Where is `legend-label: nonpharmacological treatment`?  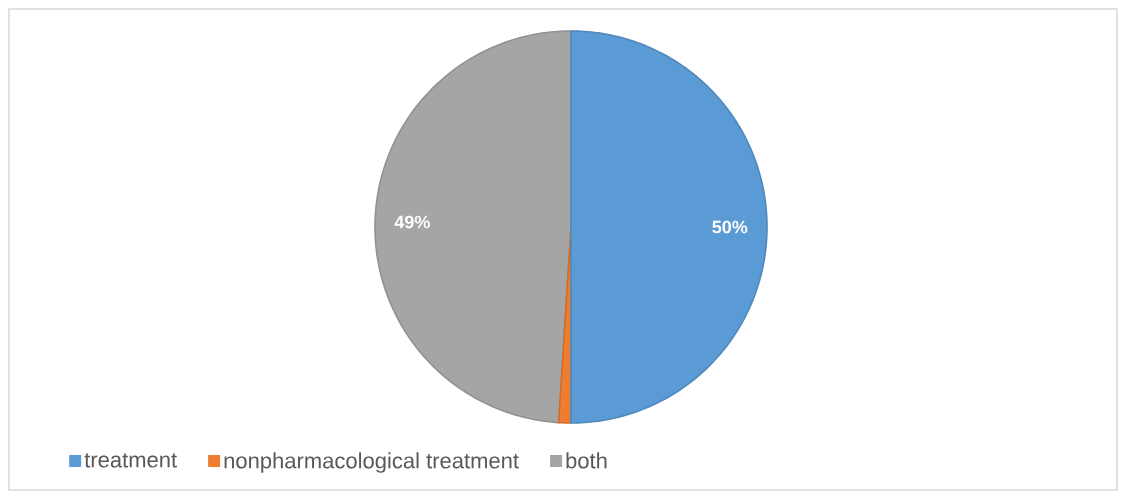 legend-label: nonpharmacological treatment is located at coordinates (371, 462).